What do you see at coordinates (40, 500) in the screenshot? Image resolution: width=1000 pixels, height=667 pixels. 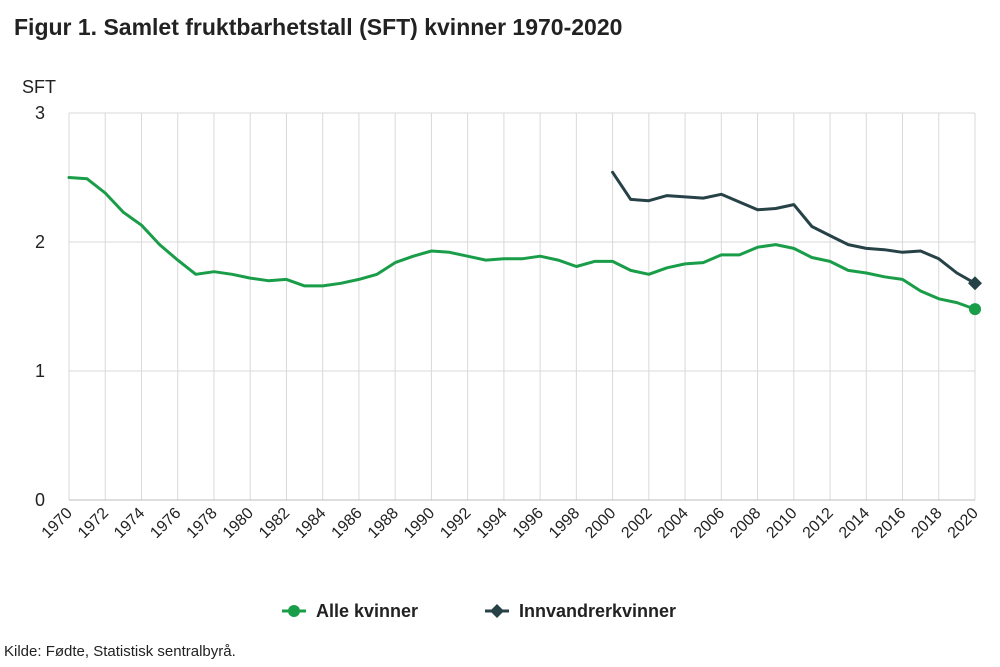 I see `y-tick-label: 0` at bounding box center [40, 500].